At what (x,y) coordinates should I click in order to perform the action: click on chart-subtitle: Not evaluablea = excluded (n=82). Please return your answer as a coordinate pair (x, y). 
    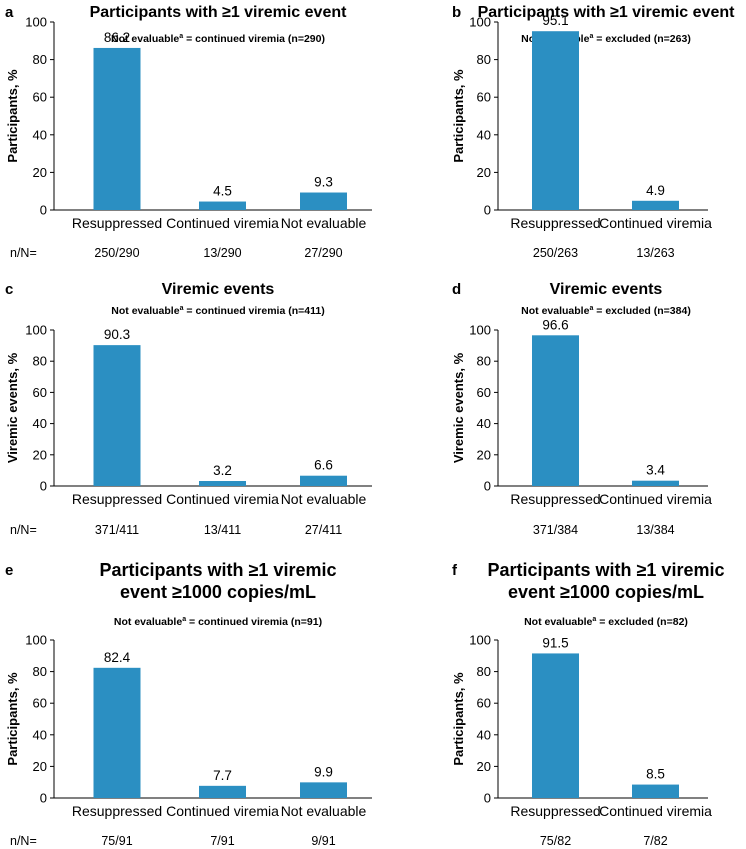
    Looking at the image, I should click on (606, 622).